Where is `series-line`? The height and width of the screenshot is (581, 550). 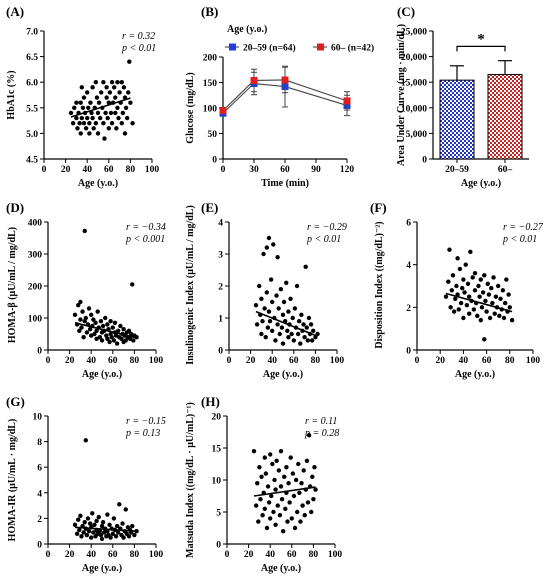 series-line is located at coordinates (285, 98).